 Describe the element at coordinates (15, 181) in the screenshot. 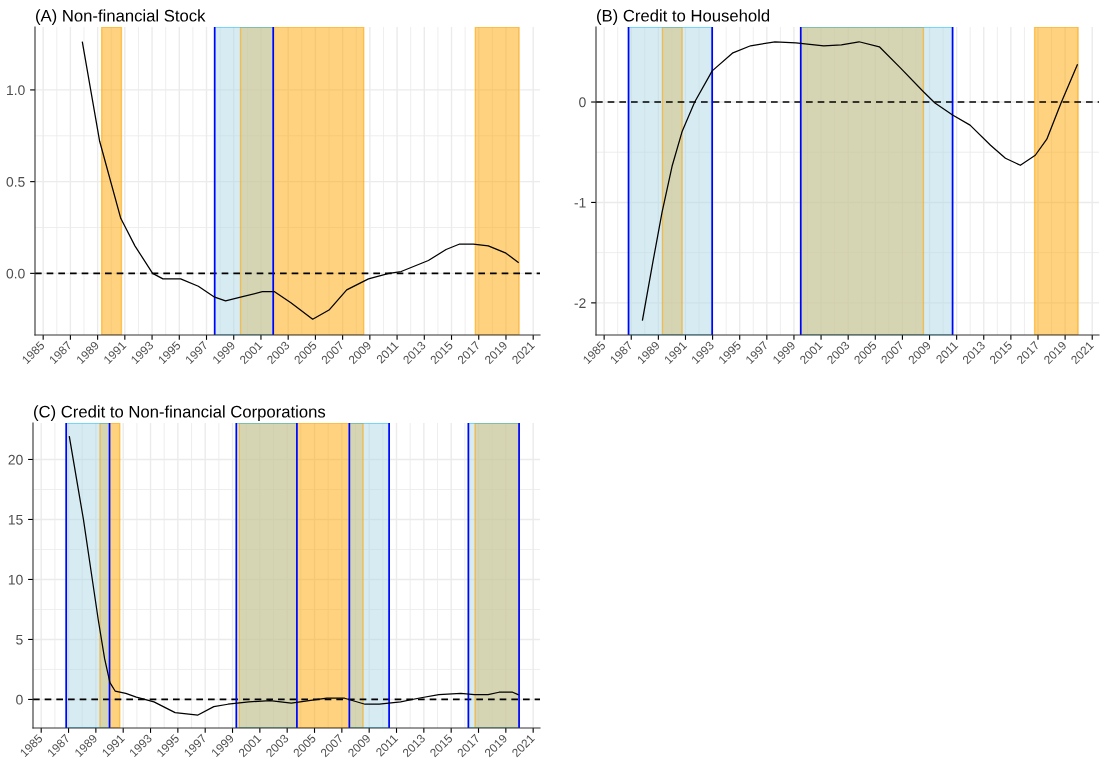

I see `y-tick-label: 0.5` at that location.